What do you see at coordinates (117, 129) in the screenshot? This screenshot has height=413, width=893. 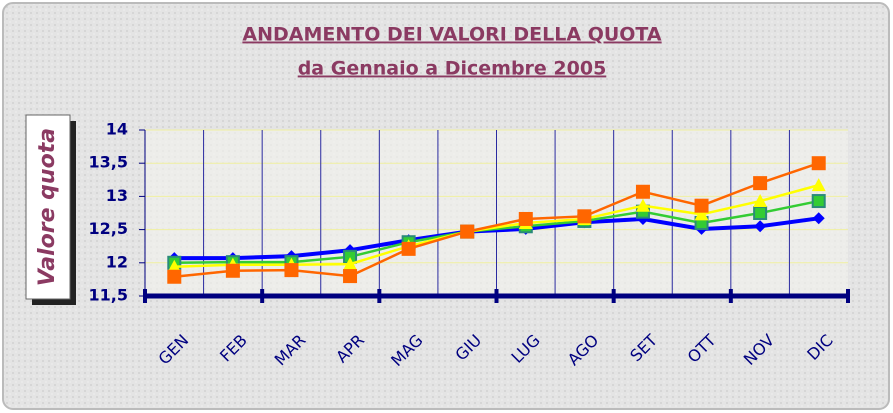 I see `y-tick-label: 14` at bounding box center [117, 129].